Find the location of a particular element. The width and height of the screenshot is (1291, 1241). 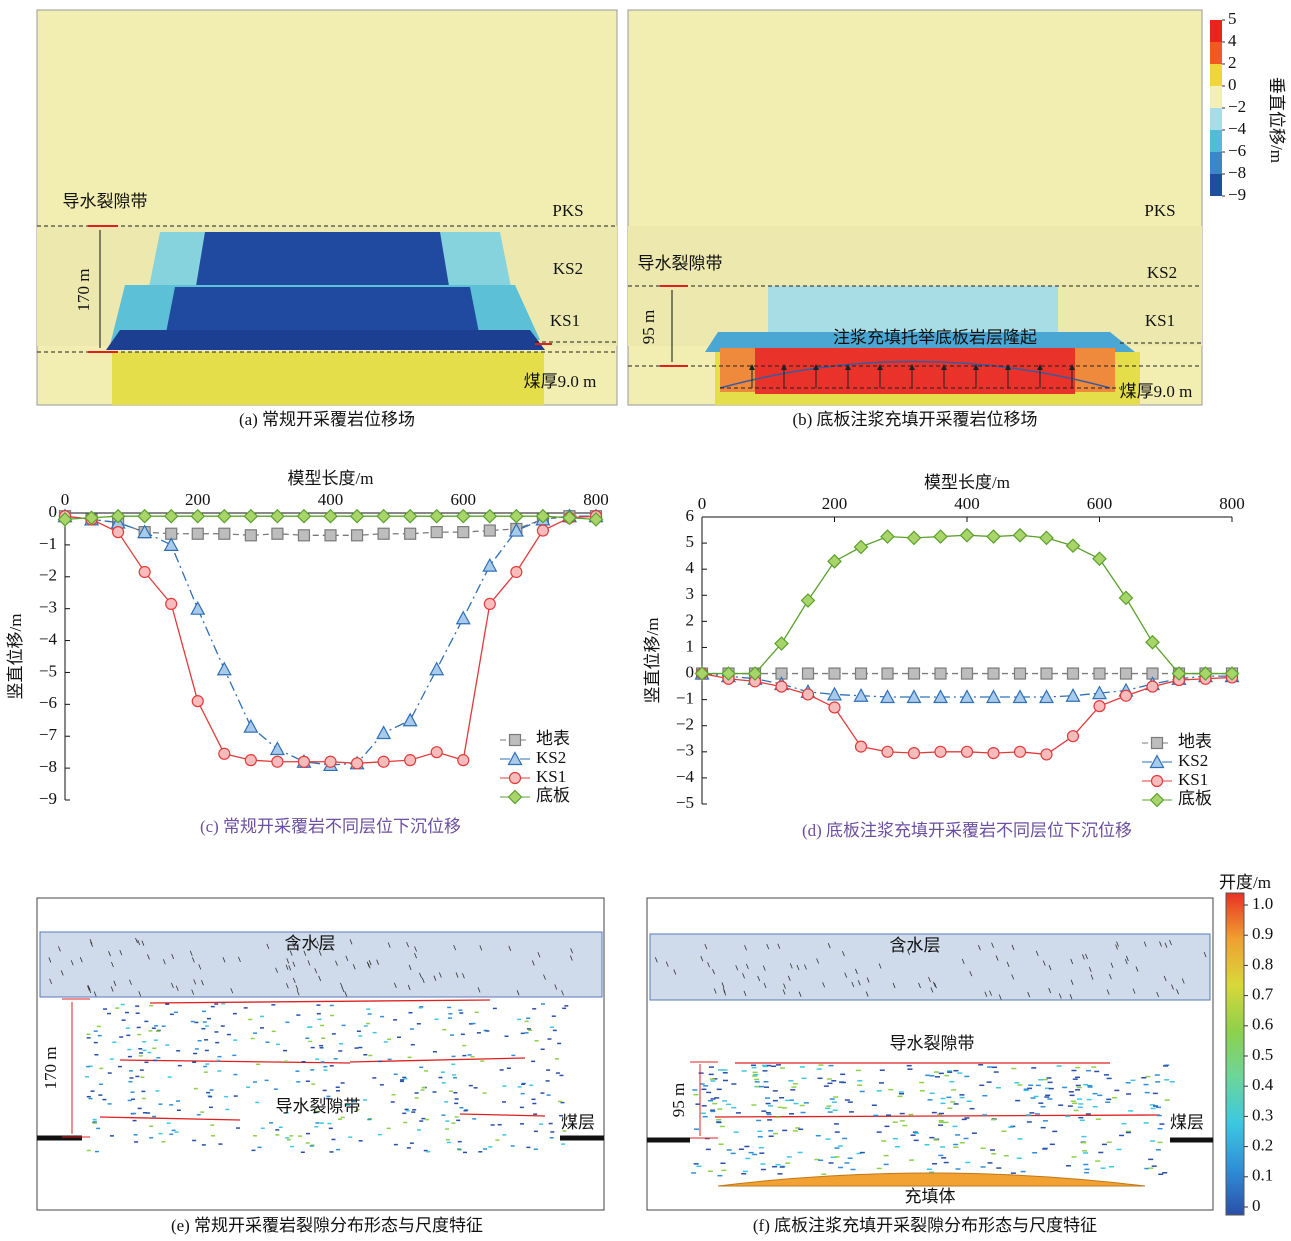

filling-body is located at coordinates (931, 1179).